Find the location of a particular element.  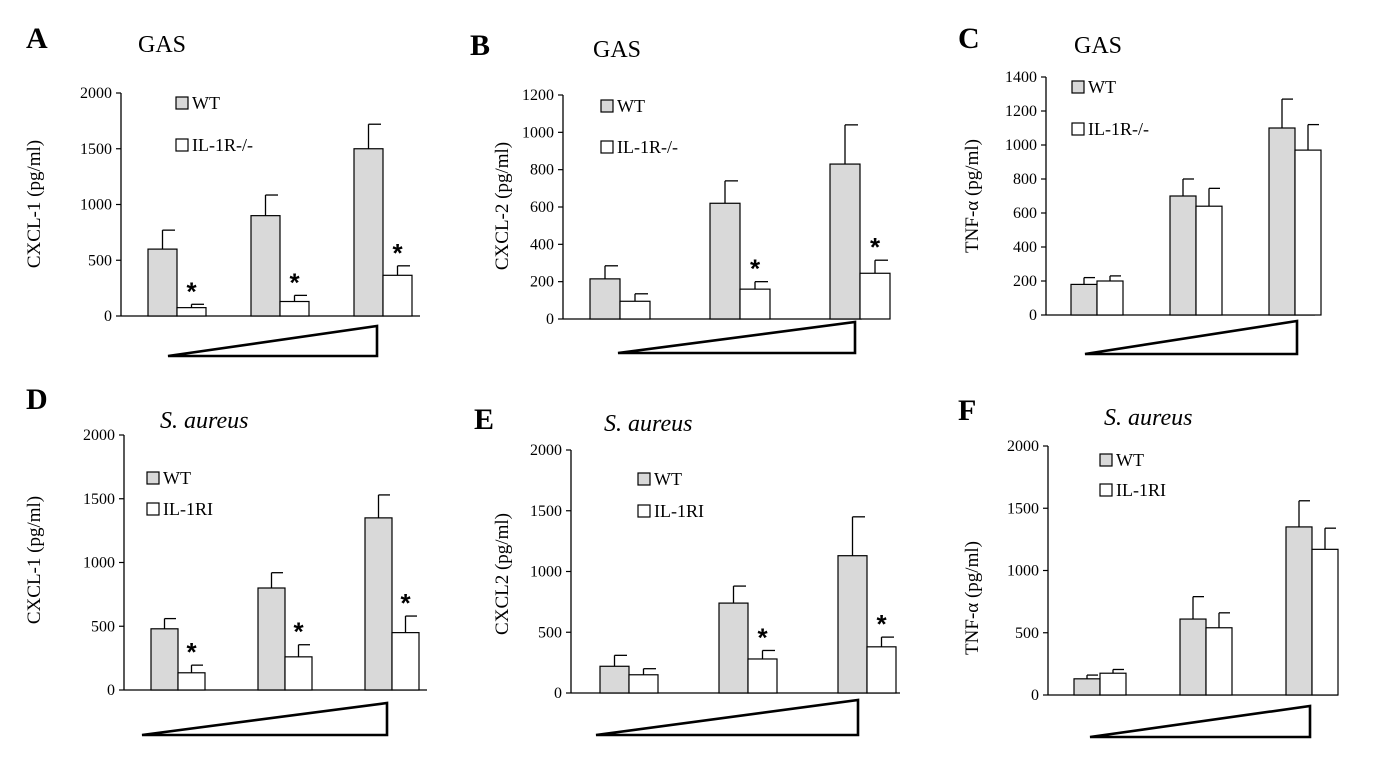

panel-title-c: GAS is located at coordinates (1098, 46).